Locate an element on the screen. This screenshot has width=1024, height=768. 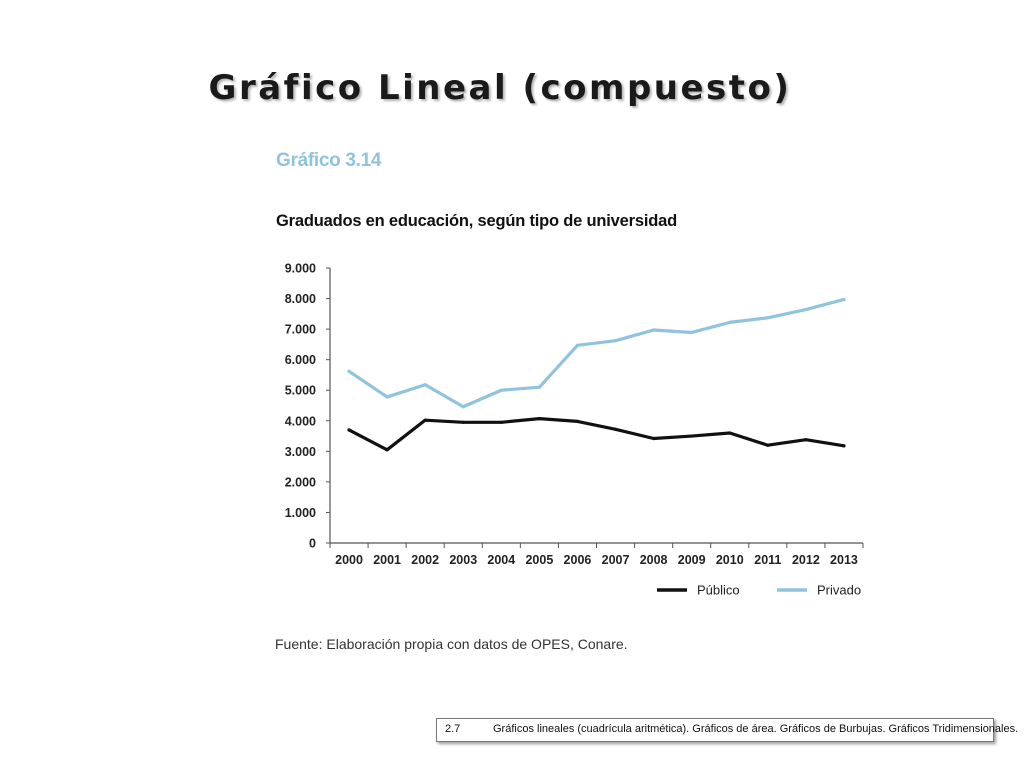
x-tick-label: 2007 is located at coordinates (616, 560).